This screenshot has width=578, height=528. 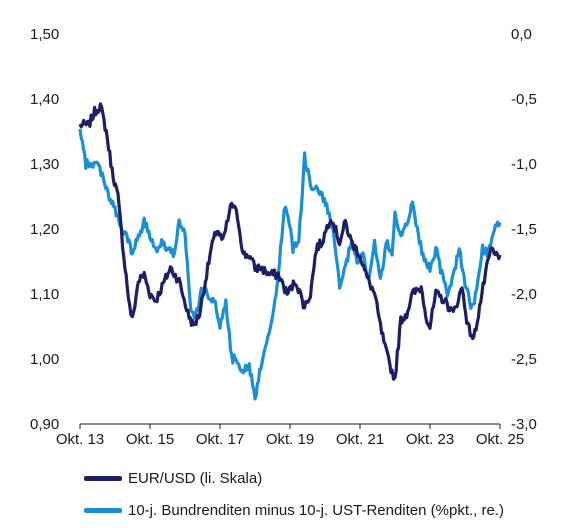 I want to click on legend-swatch-eurusd, so click(x=103, y=478).